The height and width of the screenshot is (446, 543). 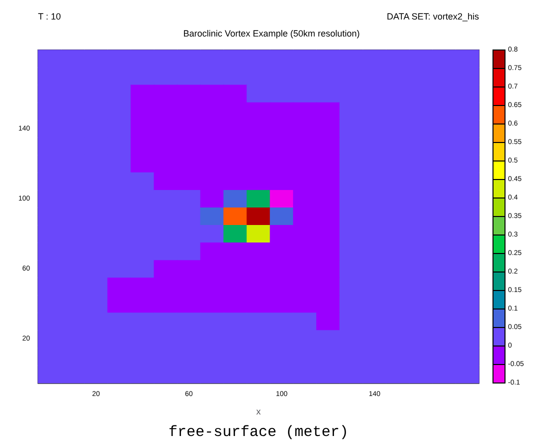 What do you see at coordinates (259, 411) in the screenshot?
I see `x-axis-title: x` at bounding box center [259, 411].